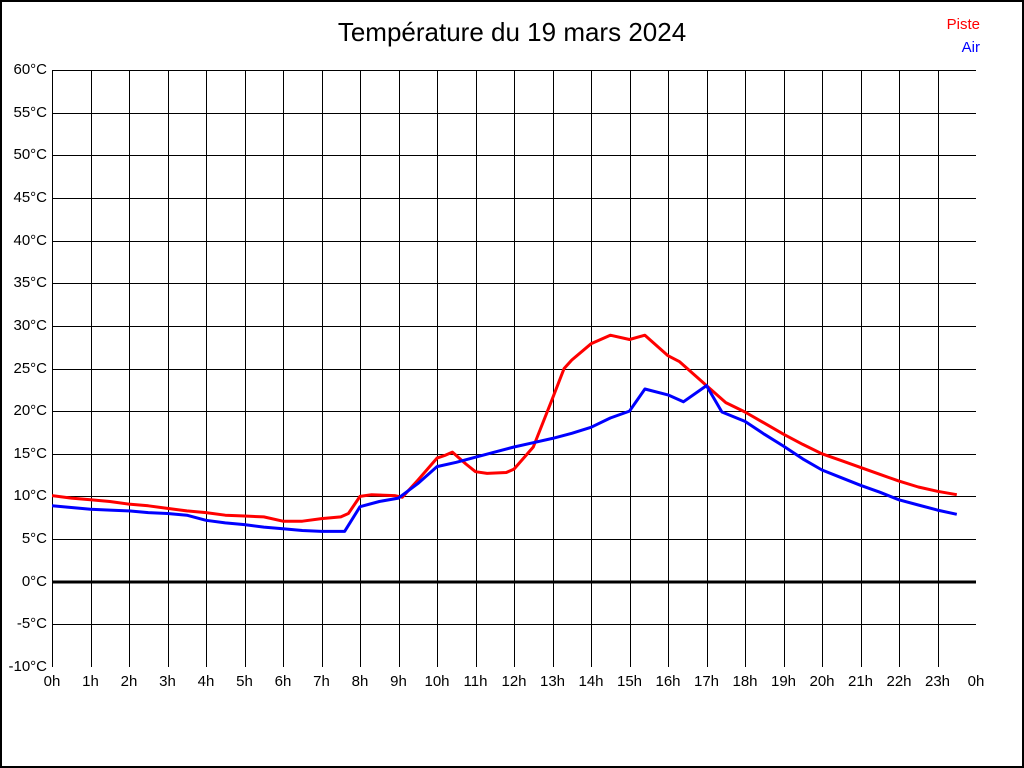 Image resolution: width=1024 pixels, height=768 pixels. What do you see at coordinates (90, 681) in the screenshot?
I see `x-tick-label: 1h` at bounding box center [90, 681].